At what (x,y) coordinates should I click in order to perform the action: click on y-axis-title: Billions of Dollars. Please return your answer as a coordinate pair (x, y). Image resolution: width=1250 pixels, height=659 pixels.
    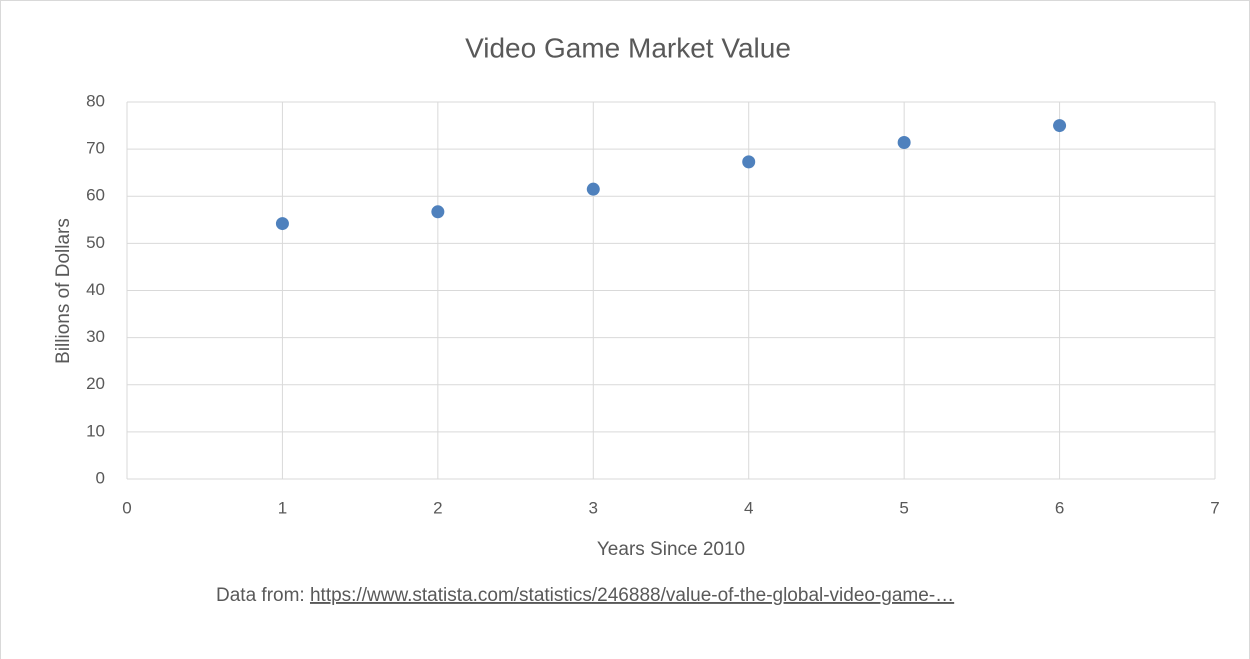
    Looking at the image, I should click on (63, 291).